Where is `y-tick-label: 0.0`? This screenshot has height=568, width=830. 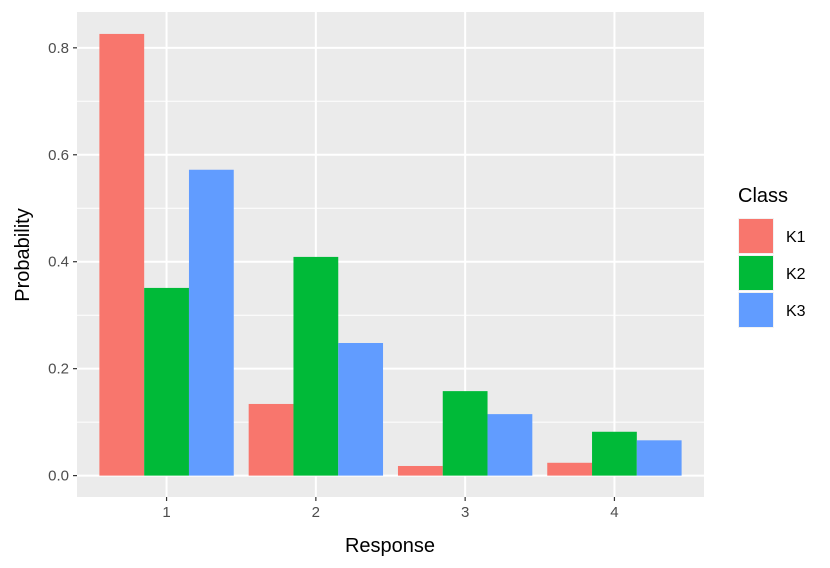 y-tick-label: 0.0 is located at coordinates (58, 476).